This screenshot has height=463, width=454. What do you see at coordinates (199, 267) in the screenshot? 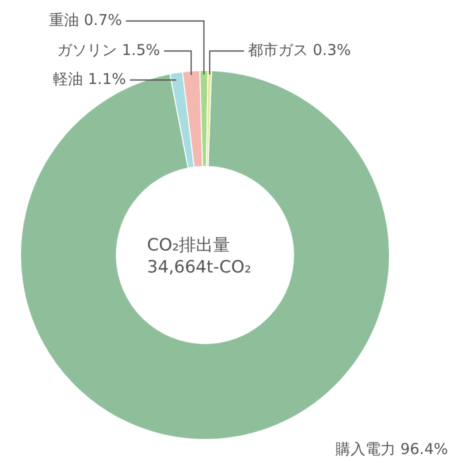
I see `text: 34,664t-CO₂` at bounding box center [199, 267].